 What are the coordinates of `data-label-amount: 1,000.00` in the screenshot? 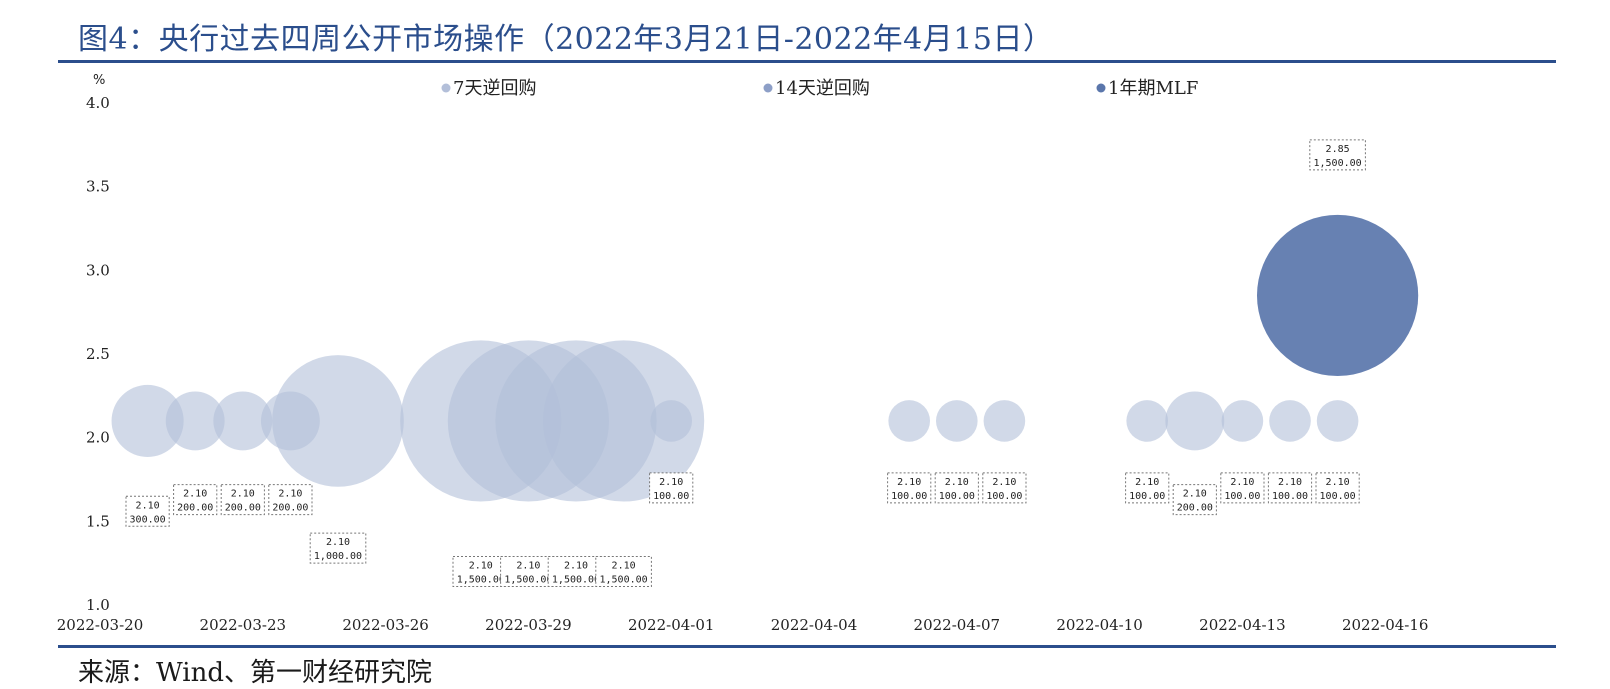 It's located at (338, 556).